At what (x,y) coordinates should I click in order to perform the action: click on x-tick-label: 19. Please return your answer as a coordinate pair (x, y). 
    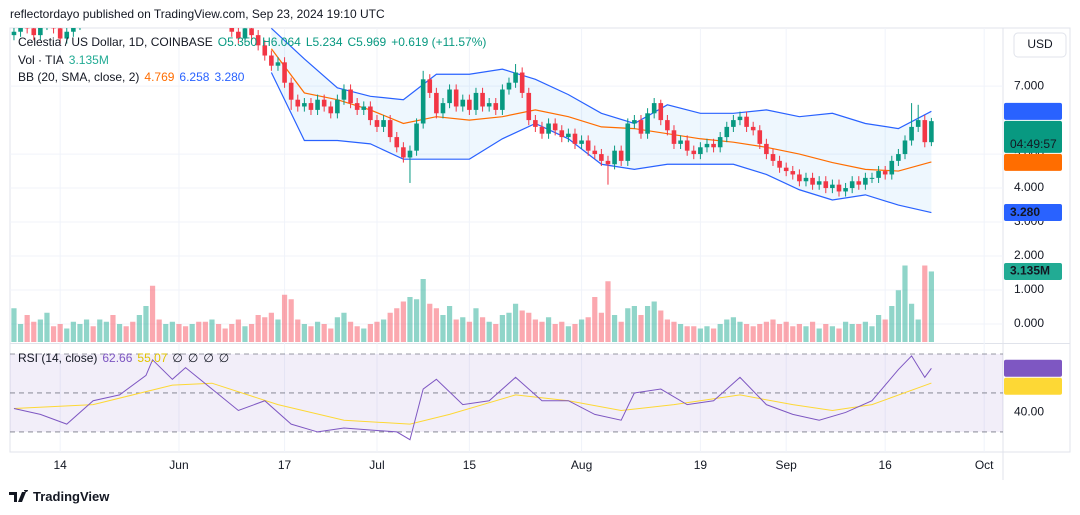
    Looking at the image, I should click on (701, 465).